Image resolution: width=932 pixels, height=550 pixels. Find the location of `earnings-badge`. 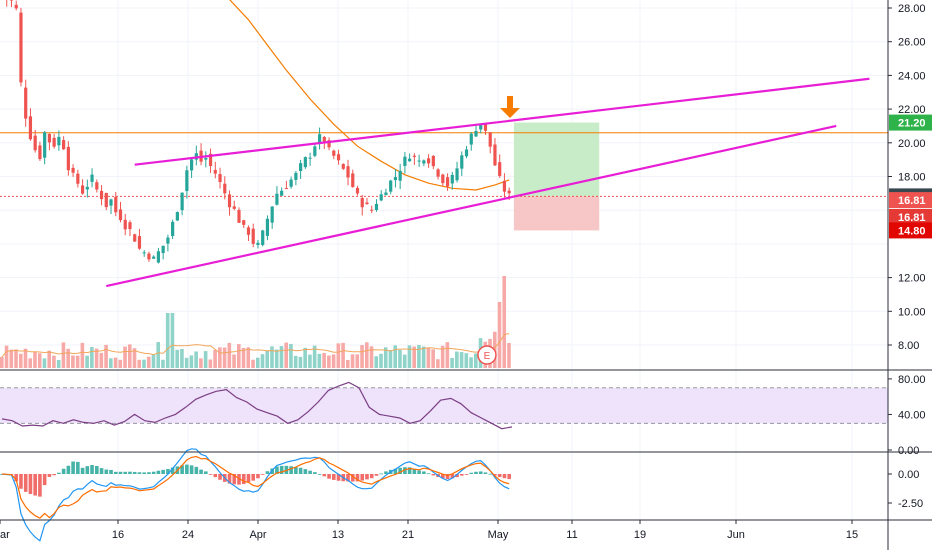

earnings-badge is located at coordinates (487, 355).